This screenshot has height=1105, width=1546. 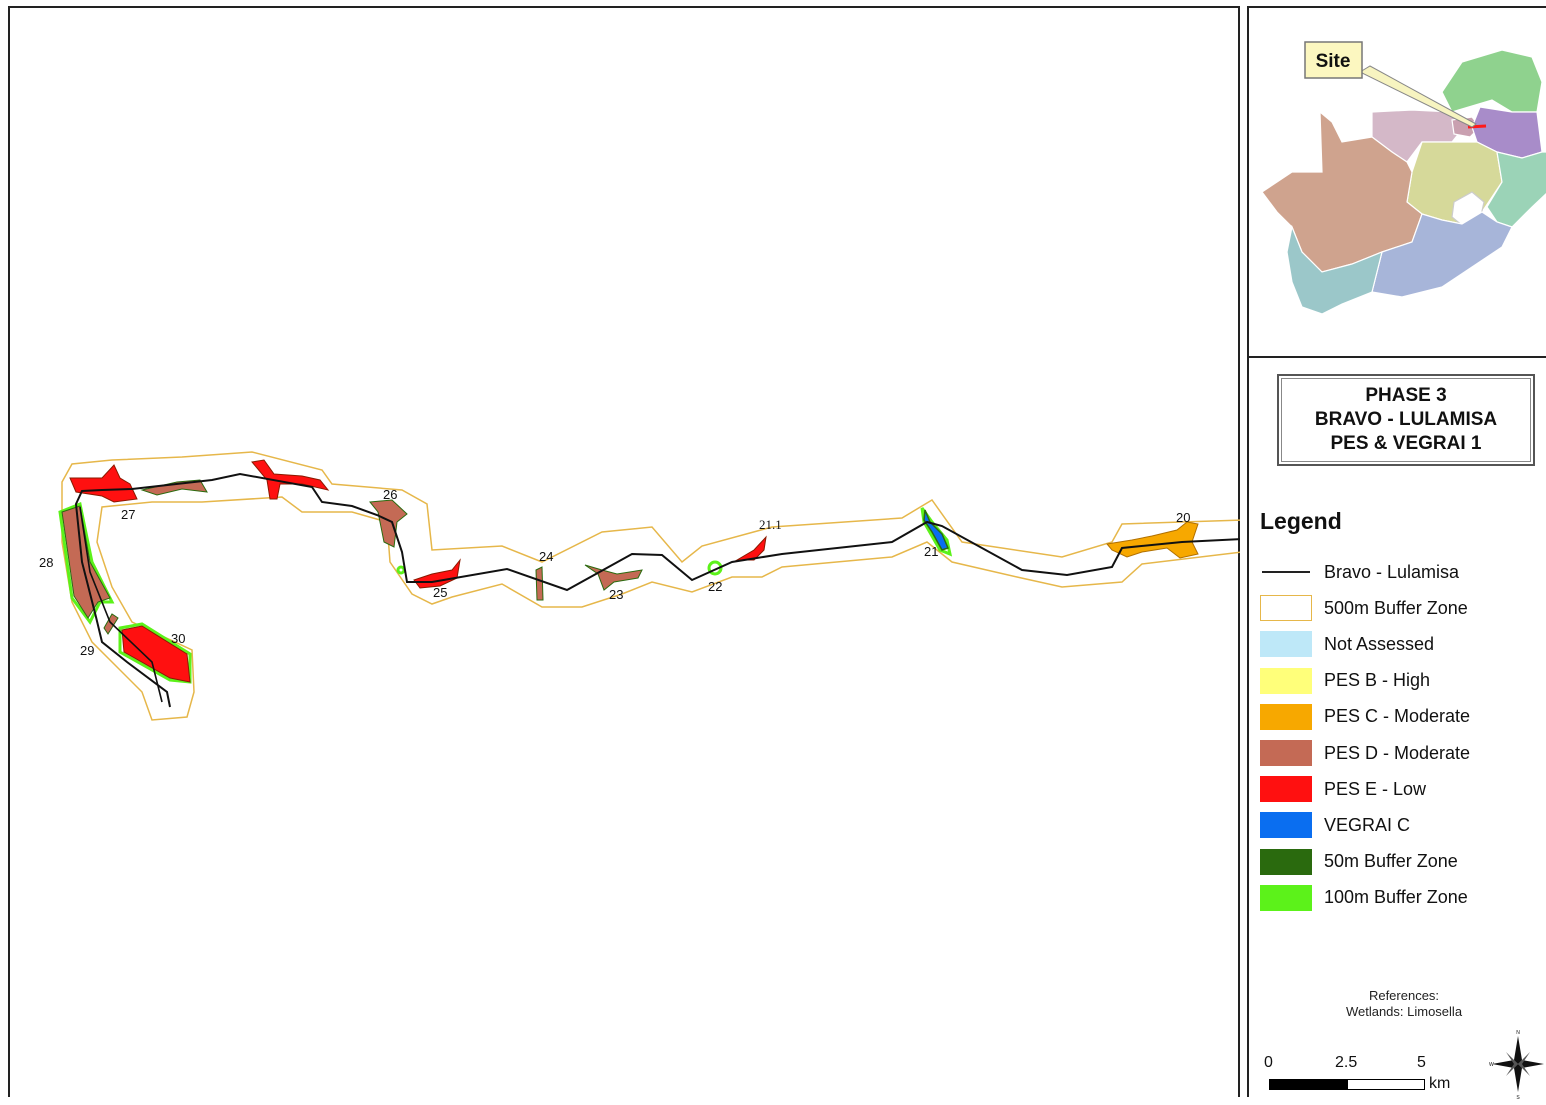 I want to click on title-line-2: BRAVO - LULAMISA, so click(x=1406, y=419).